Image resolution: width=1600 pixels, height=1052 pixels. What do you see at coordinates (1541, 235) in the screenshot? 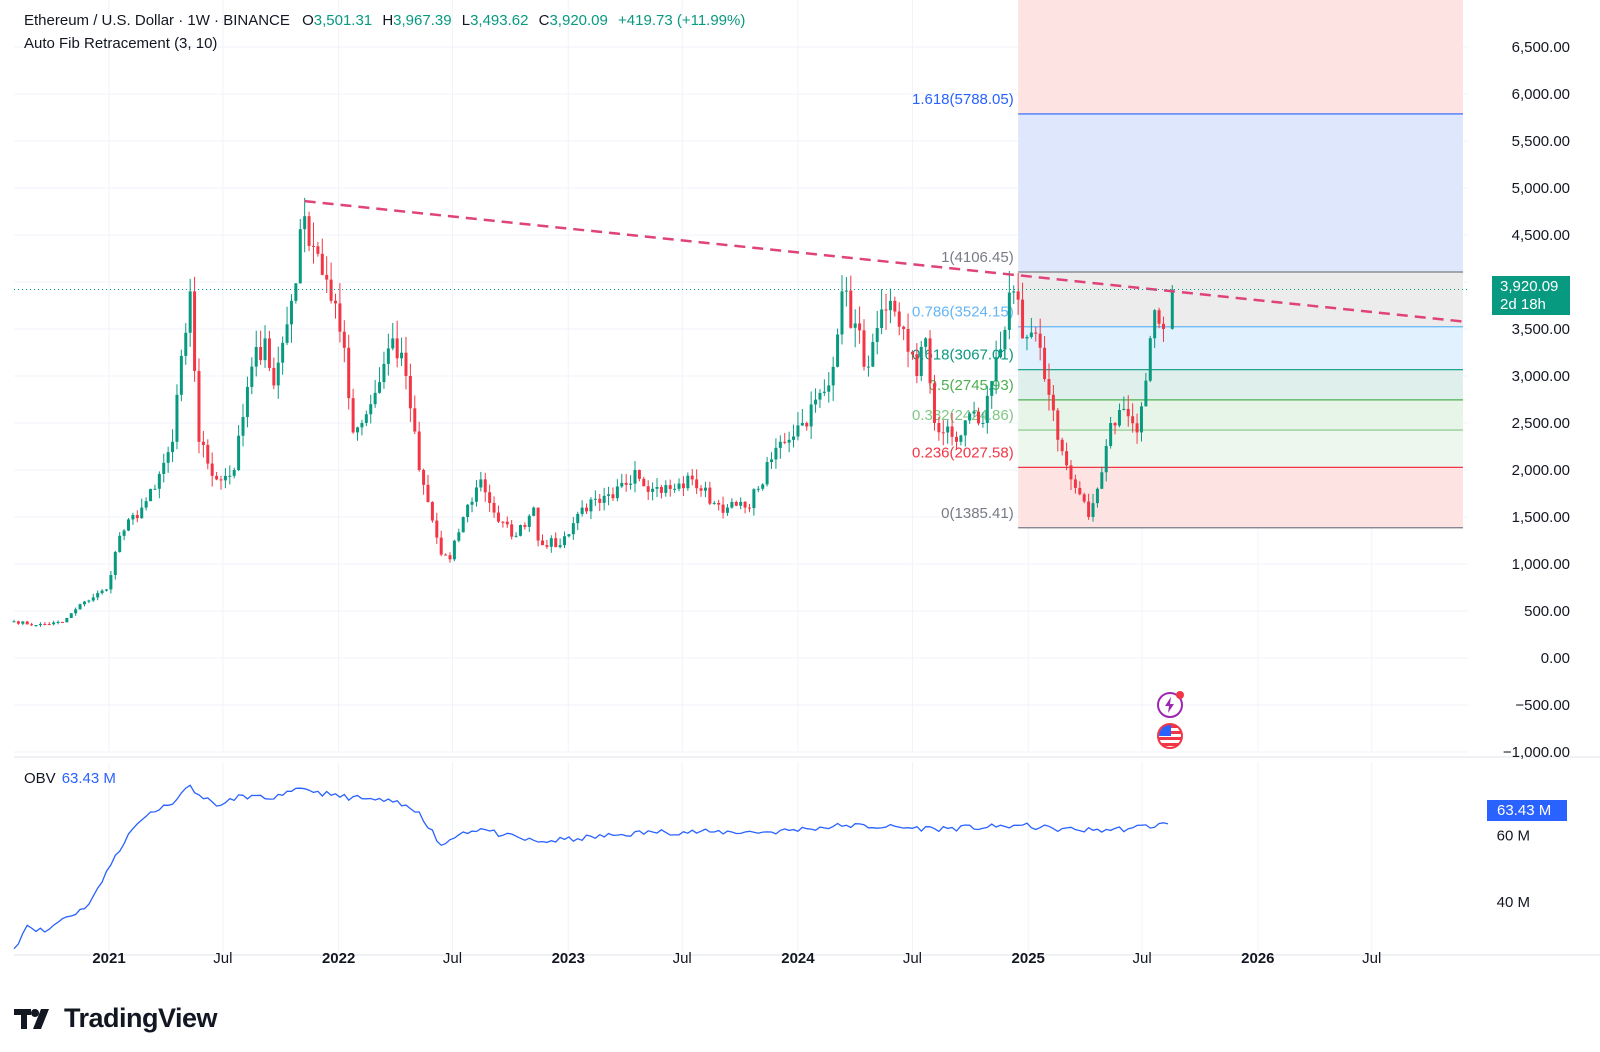
I see `price-axis-label: 4,500.00` at bounding box center [1541, 235].